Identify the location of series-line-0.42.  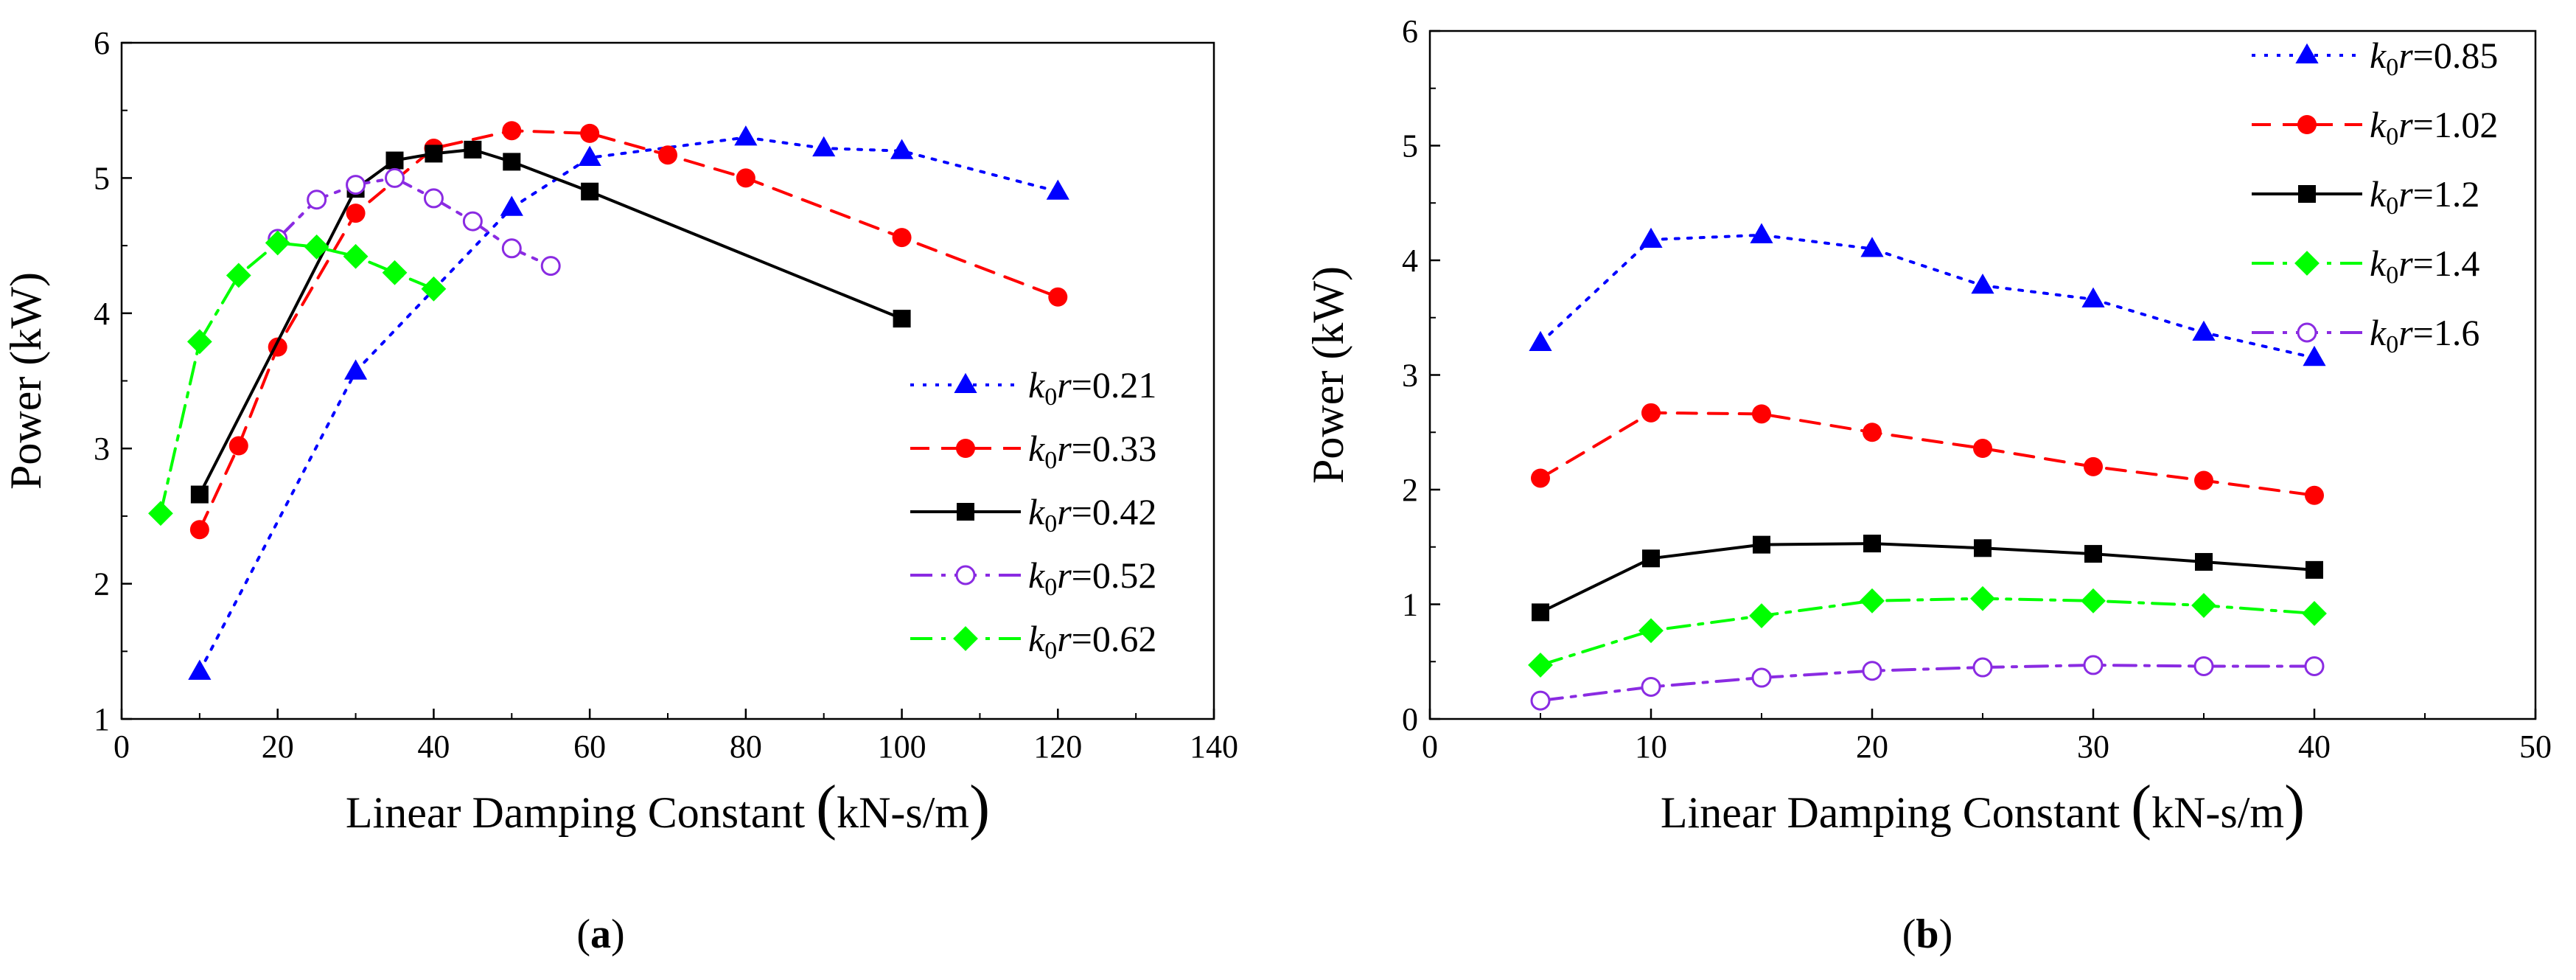
(551, 321).